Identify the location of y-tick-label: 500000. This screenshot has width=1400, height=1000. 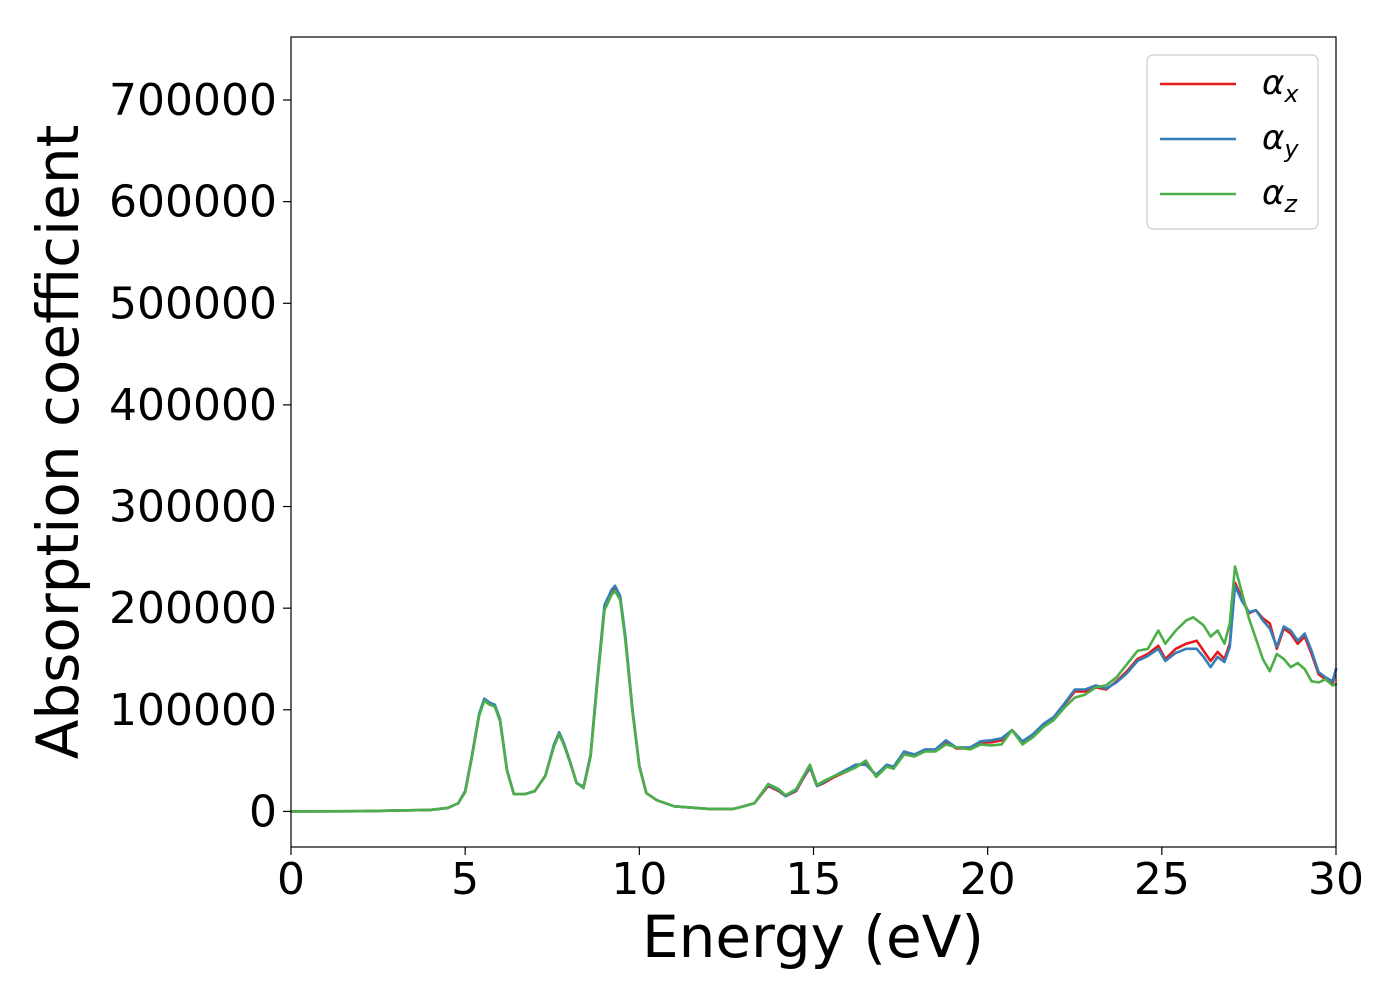
(193, 303).